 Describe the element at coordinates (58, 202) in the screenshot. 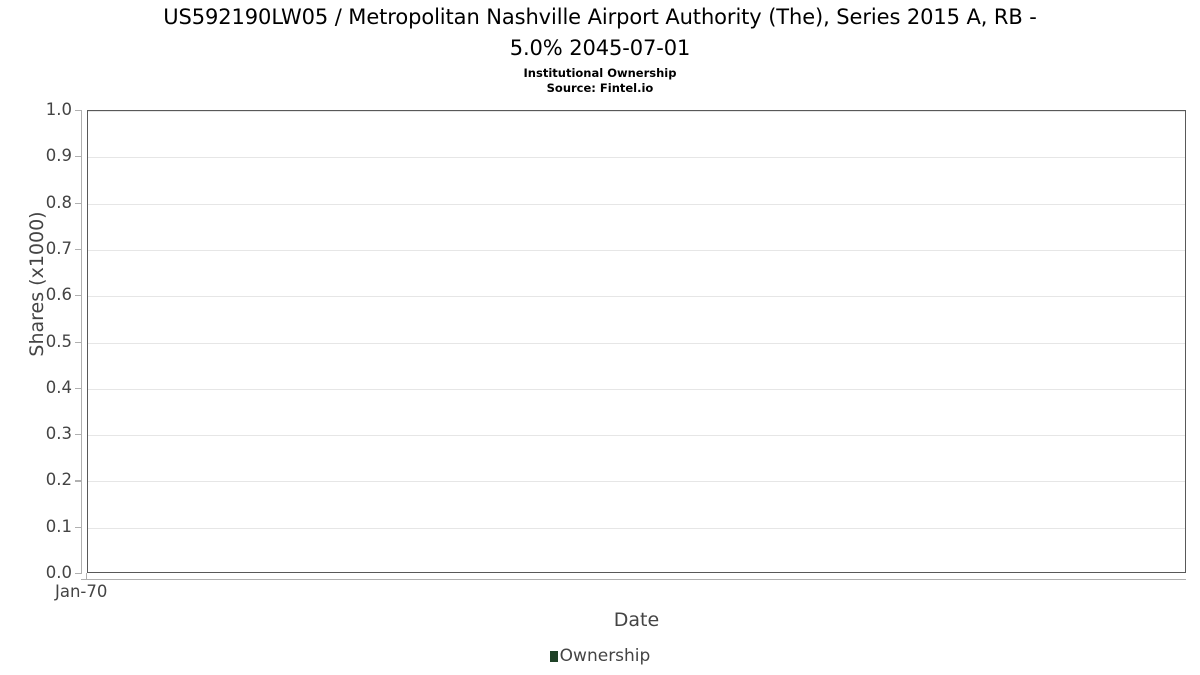

I see `y-axis-tick-label: 0.8` at that location.